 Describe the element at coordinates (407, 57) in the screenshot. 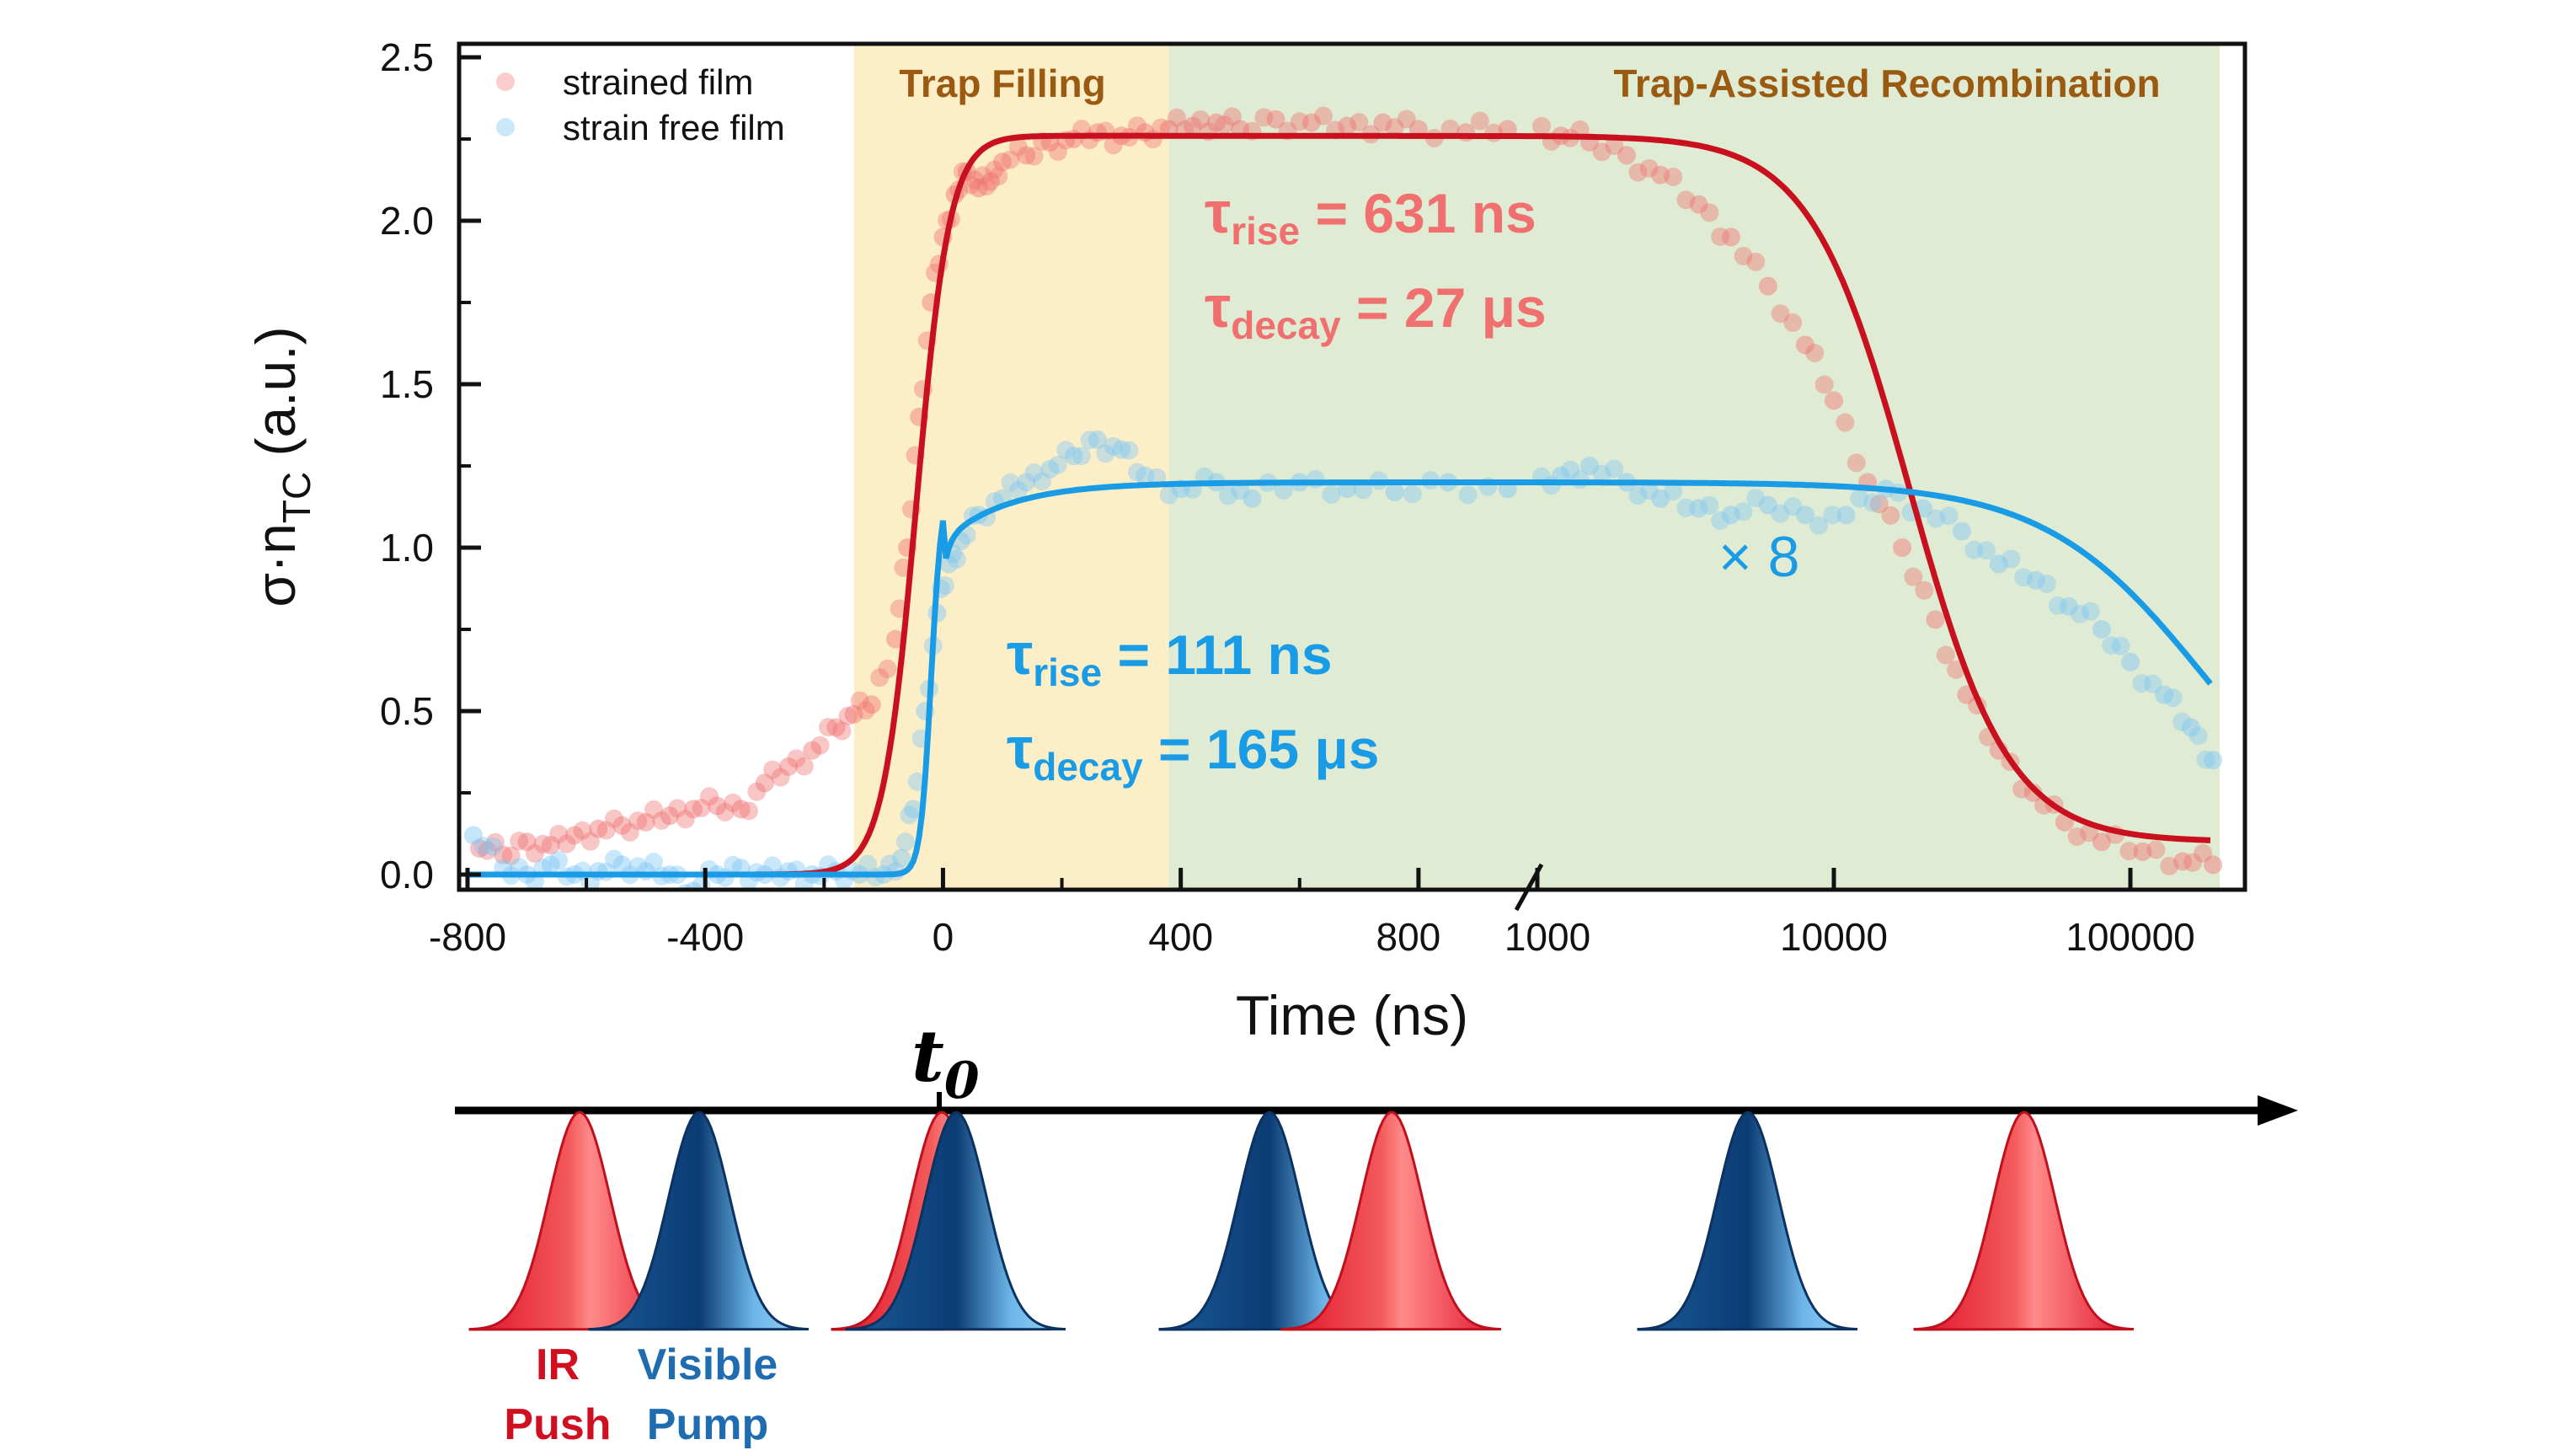

I see `y-tick-label: 2.5` at that location.